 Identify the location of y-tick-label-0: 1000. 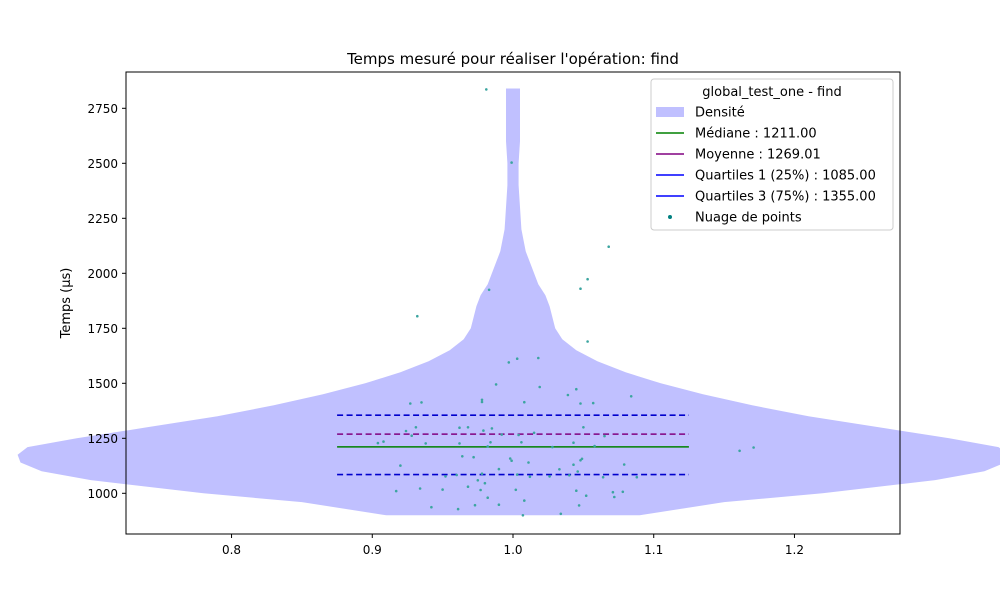
(102, 494).